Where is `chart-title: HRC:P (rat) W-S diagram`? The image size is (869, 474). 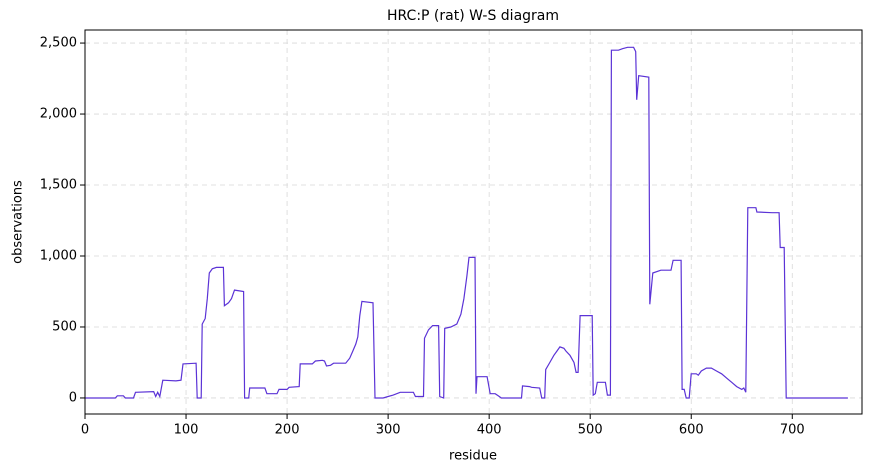
chart-title: HRC:P (rat) W-S diagram is located at coordinates (473, 16).